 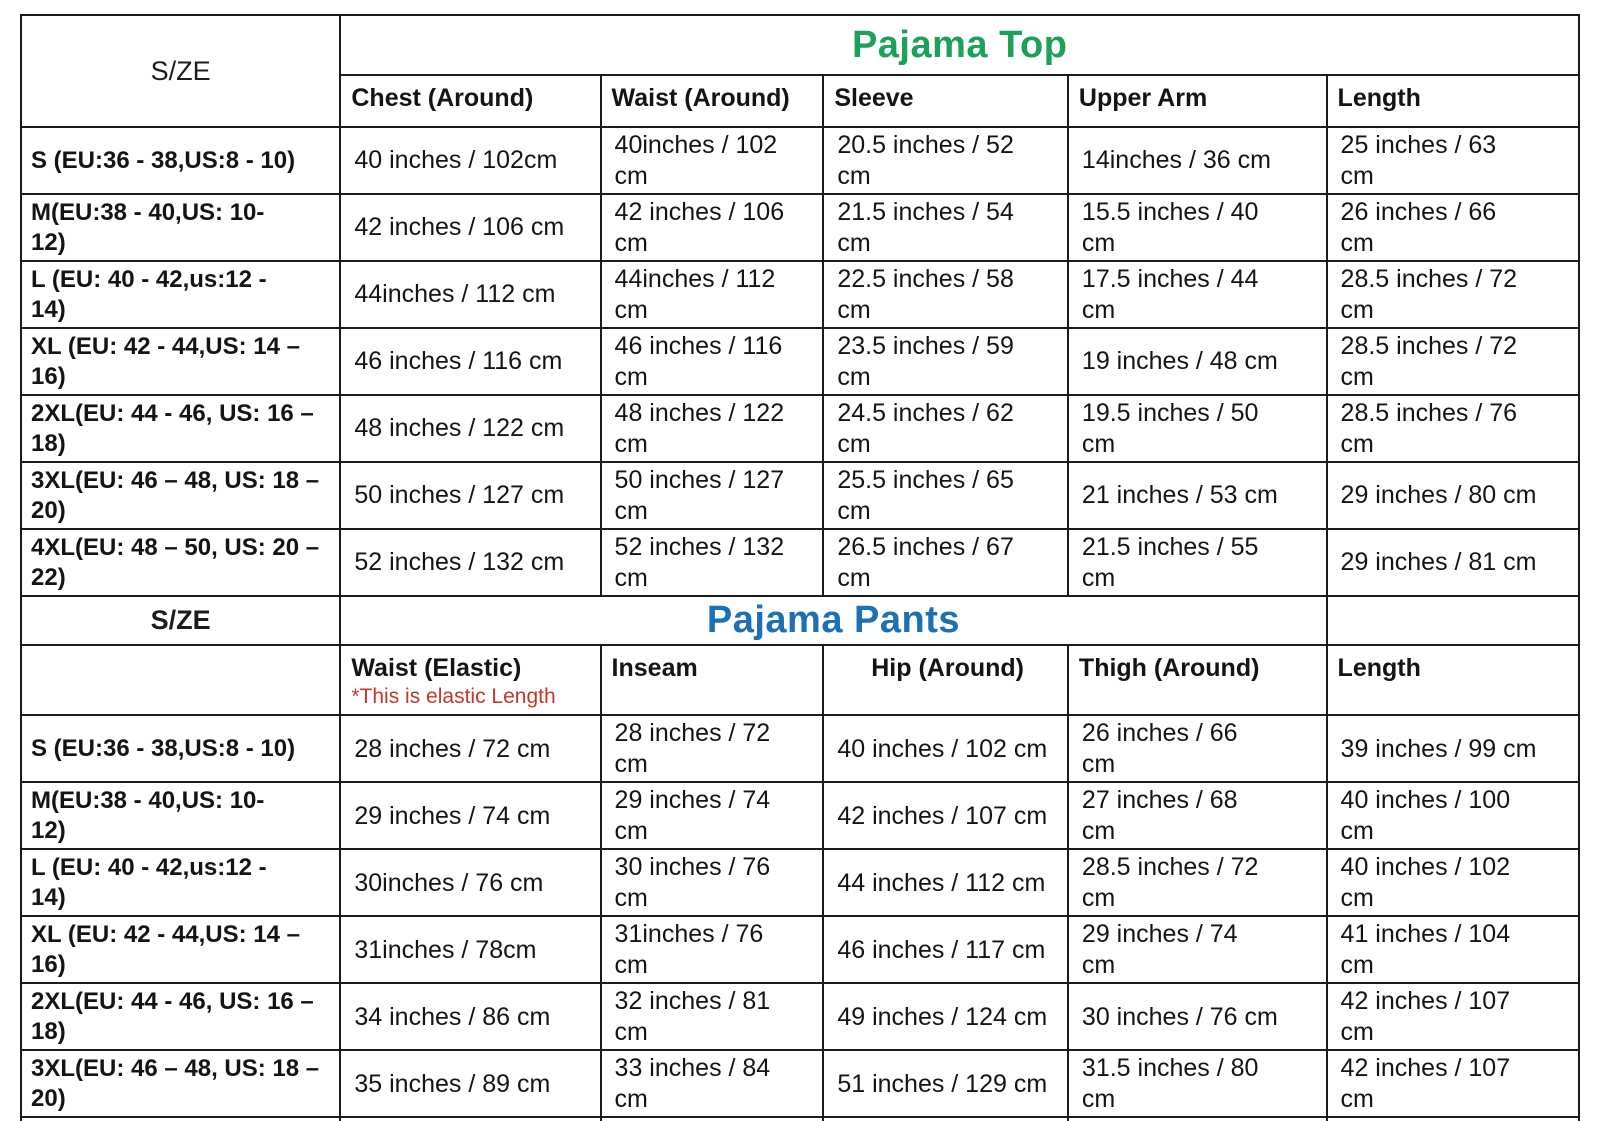 I want to click on pants-column-header: Thigh (Around), so click(x=1197, y=680).